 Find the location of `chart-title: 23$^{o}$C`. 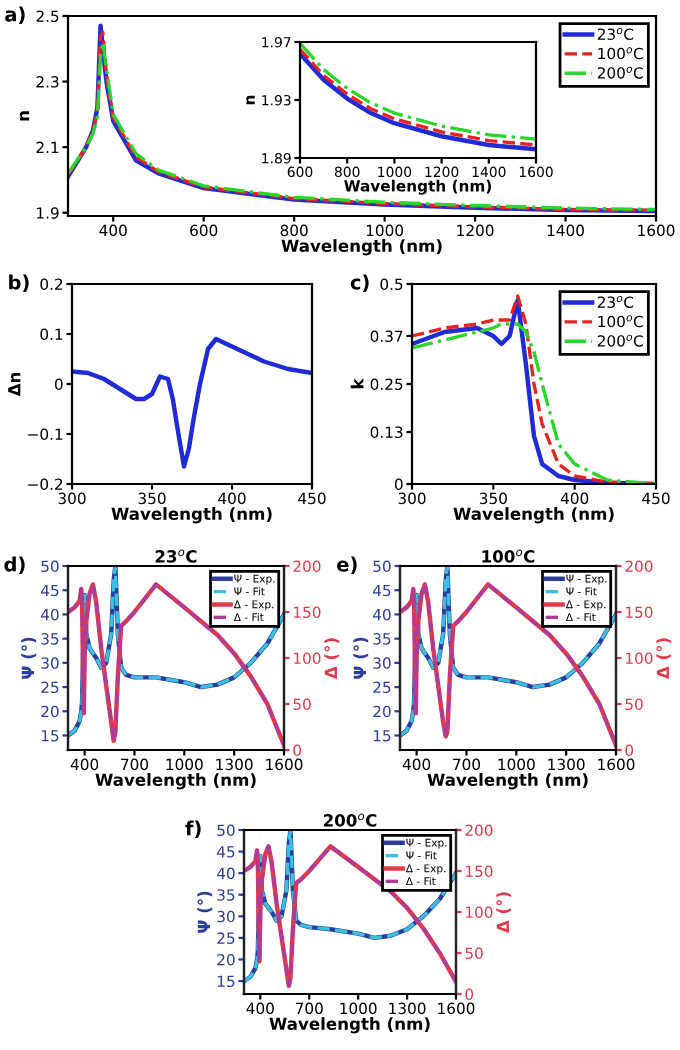

chart-title: 23$^{o}$C is located at coordinates (176, 556).